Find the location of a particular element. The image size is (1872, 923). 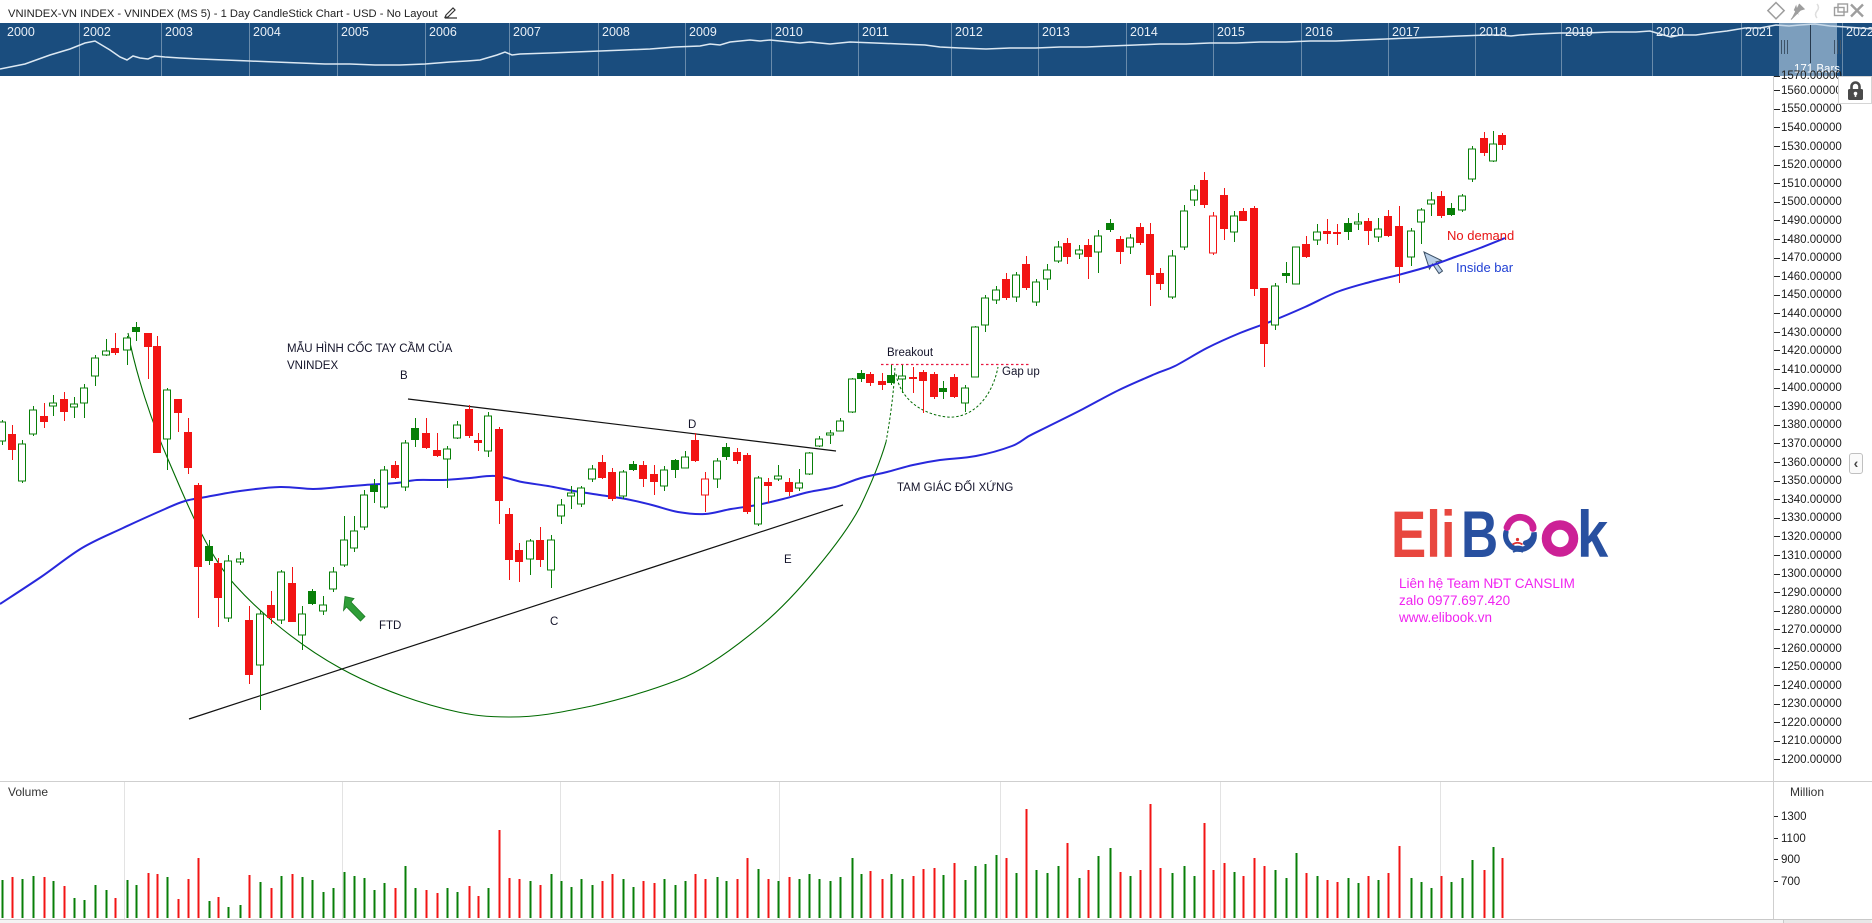

svg-text: TAM GIÁC ĐỐI XỨNG is located at coordinates (955, 487).